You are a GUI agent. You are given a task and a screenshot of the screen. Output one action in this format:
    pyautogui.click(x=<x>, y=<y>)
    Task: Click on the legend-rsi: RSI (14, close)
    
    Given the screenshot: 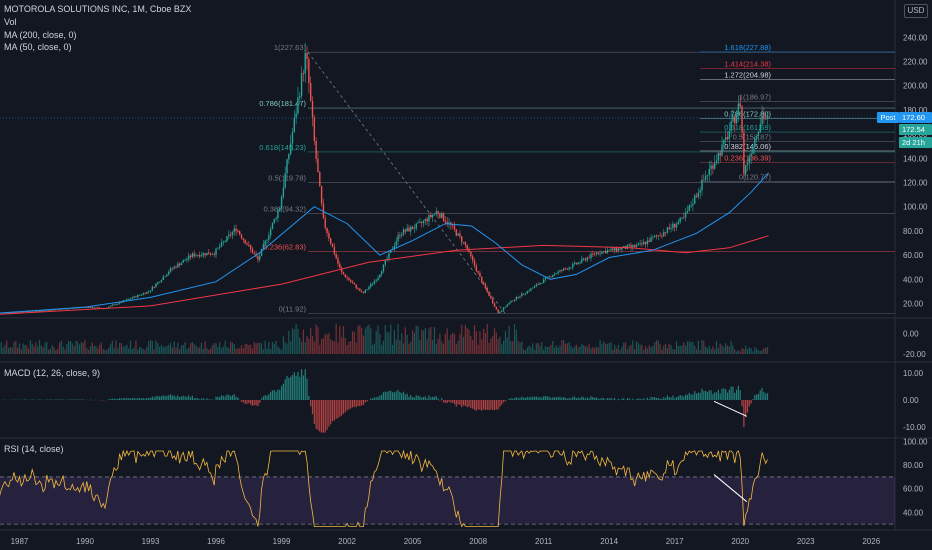 What is the action you would take?
    pyautogui.click(x=34, y=449)
    